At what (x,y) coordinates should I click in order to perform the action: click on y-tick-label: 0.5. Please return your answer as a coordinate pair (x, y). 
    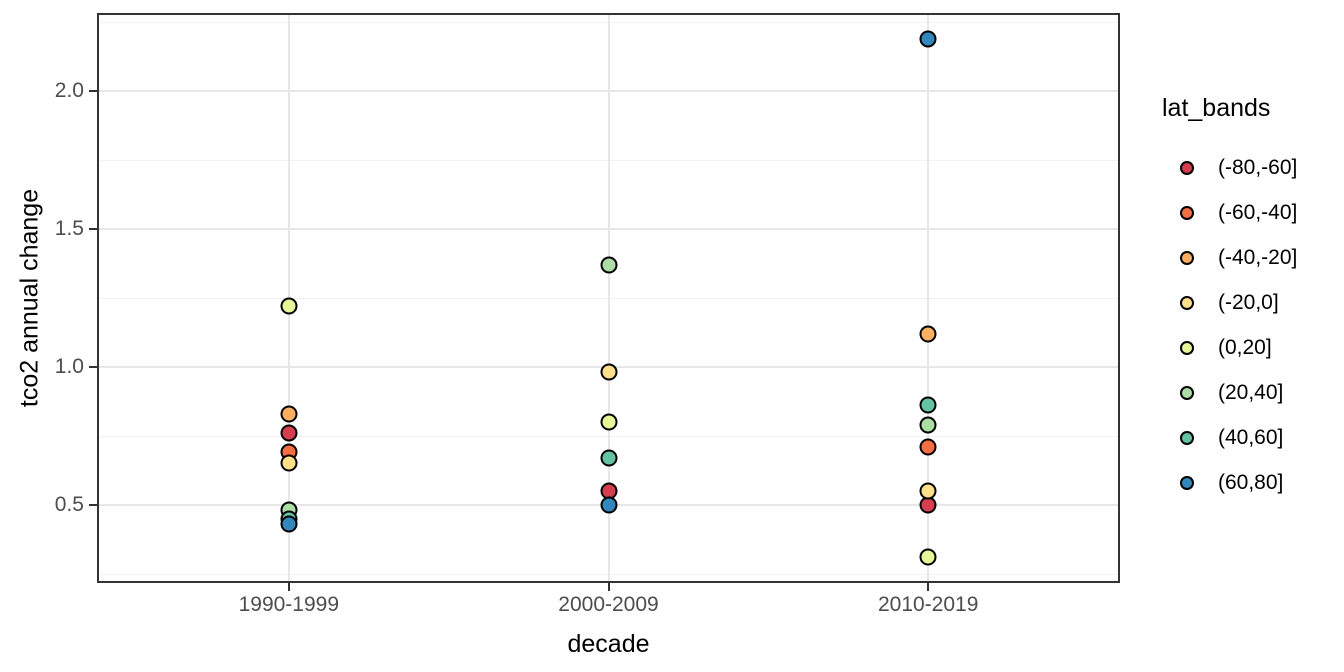
    Looking at the image, I should click on (69, 504).